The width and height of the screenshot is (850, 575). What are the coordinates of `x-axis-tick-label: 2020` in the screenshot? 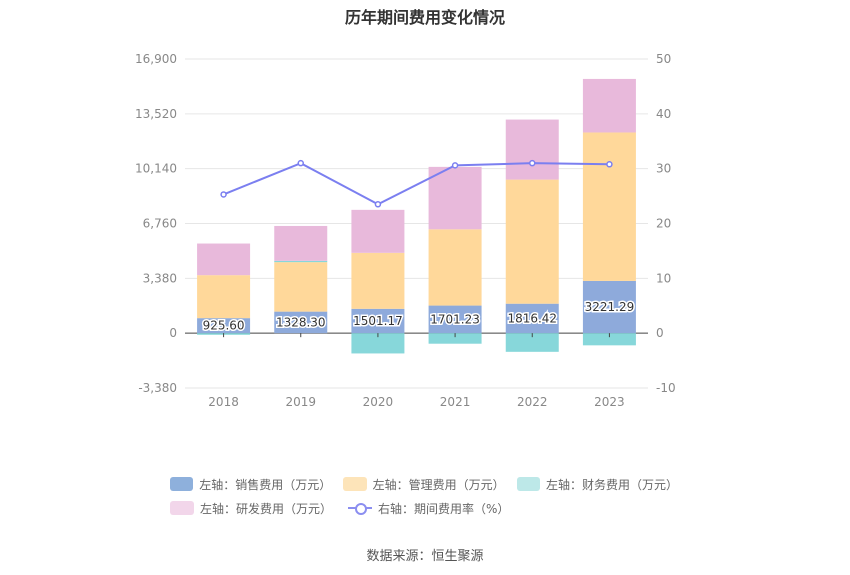 It's located at (378, 402).